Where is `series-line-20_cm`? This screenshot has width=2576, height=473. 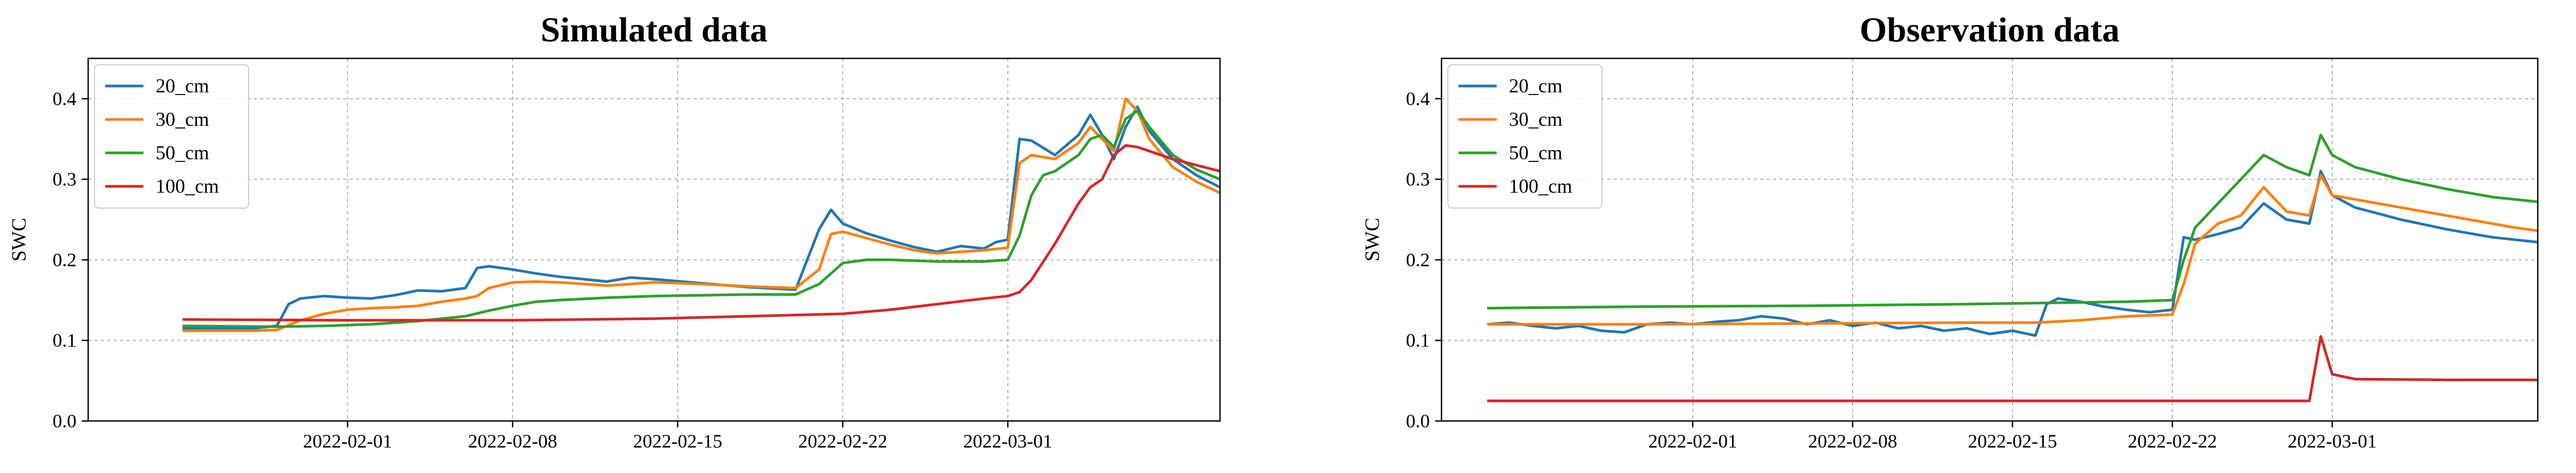
series-line-20_cm is located at coordinates (2013, 253).